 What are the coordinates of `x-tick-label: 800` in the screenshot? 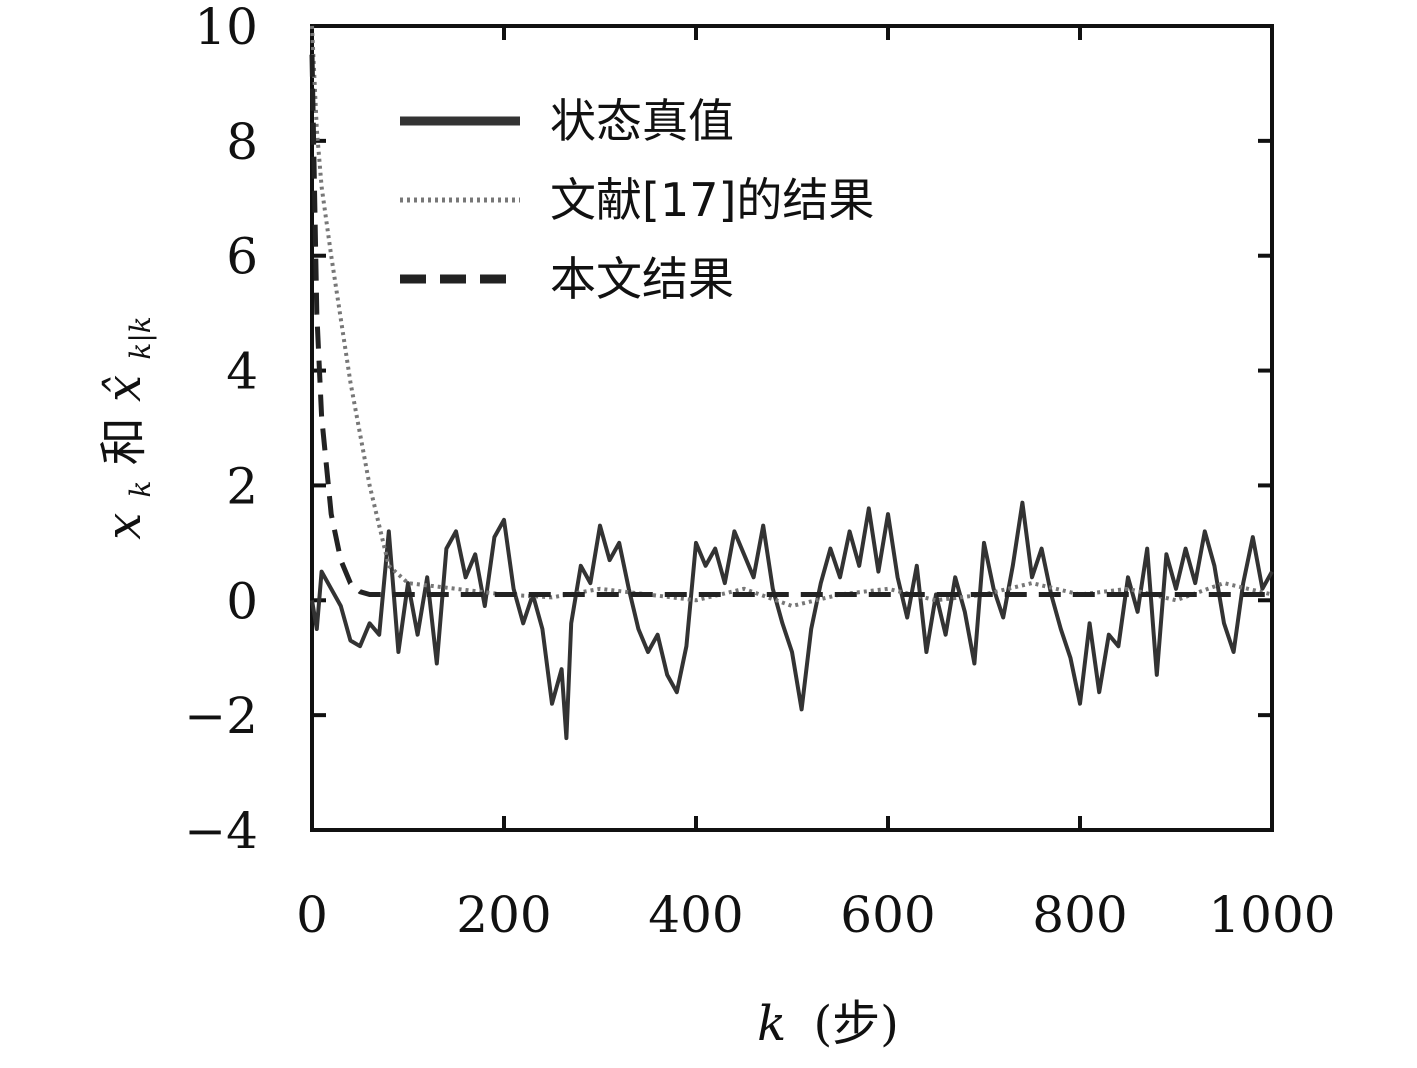 It's located at (1079, 915).